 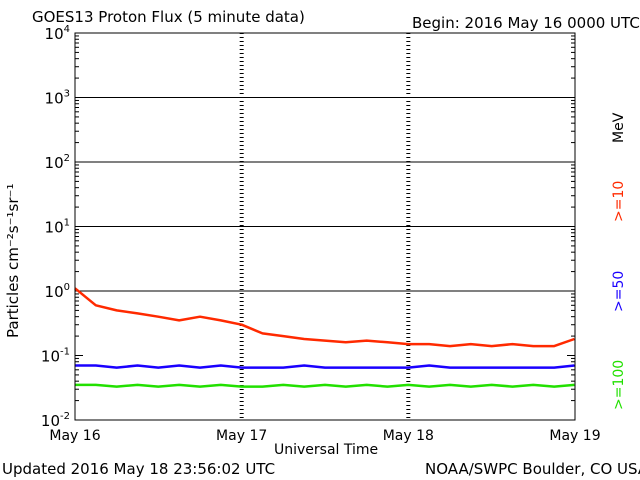 What do you see at coordinates (408, 436) in the screenshot?
I see `x-tick-label: May 18` at bounding box center [408, 436].